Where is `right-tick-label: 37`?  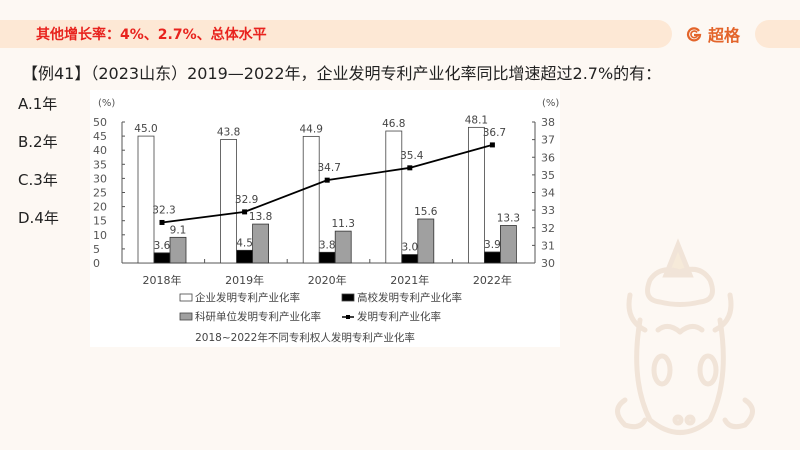
right-tick-label: 37 is located at coordinates (548, 140).